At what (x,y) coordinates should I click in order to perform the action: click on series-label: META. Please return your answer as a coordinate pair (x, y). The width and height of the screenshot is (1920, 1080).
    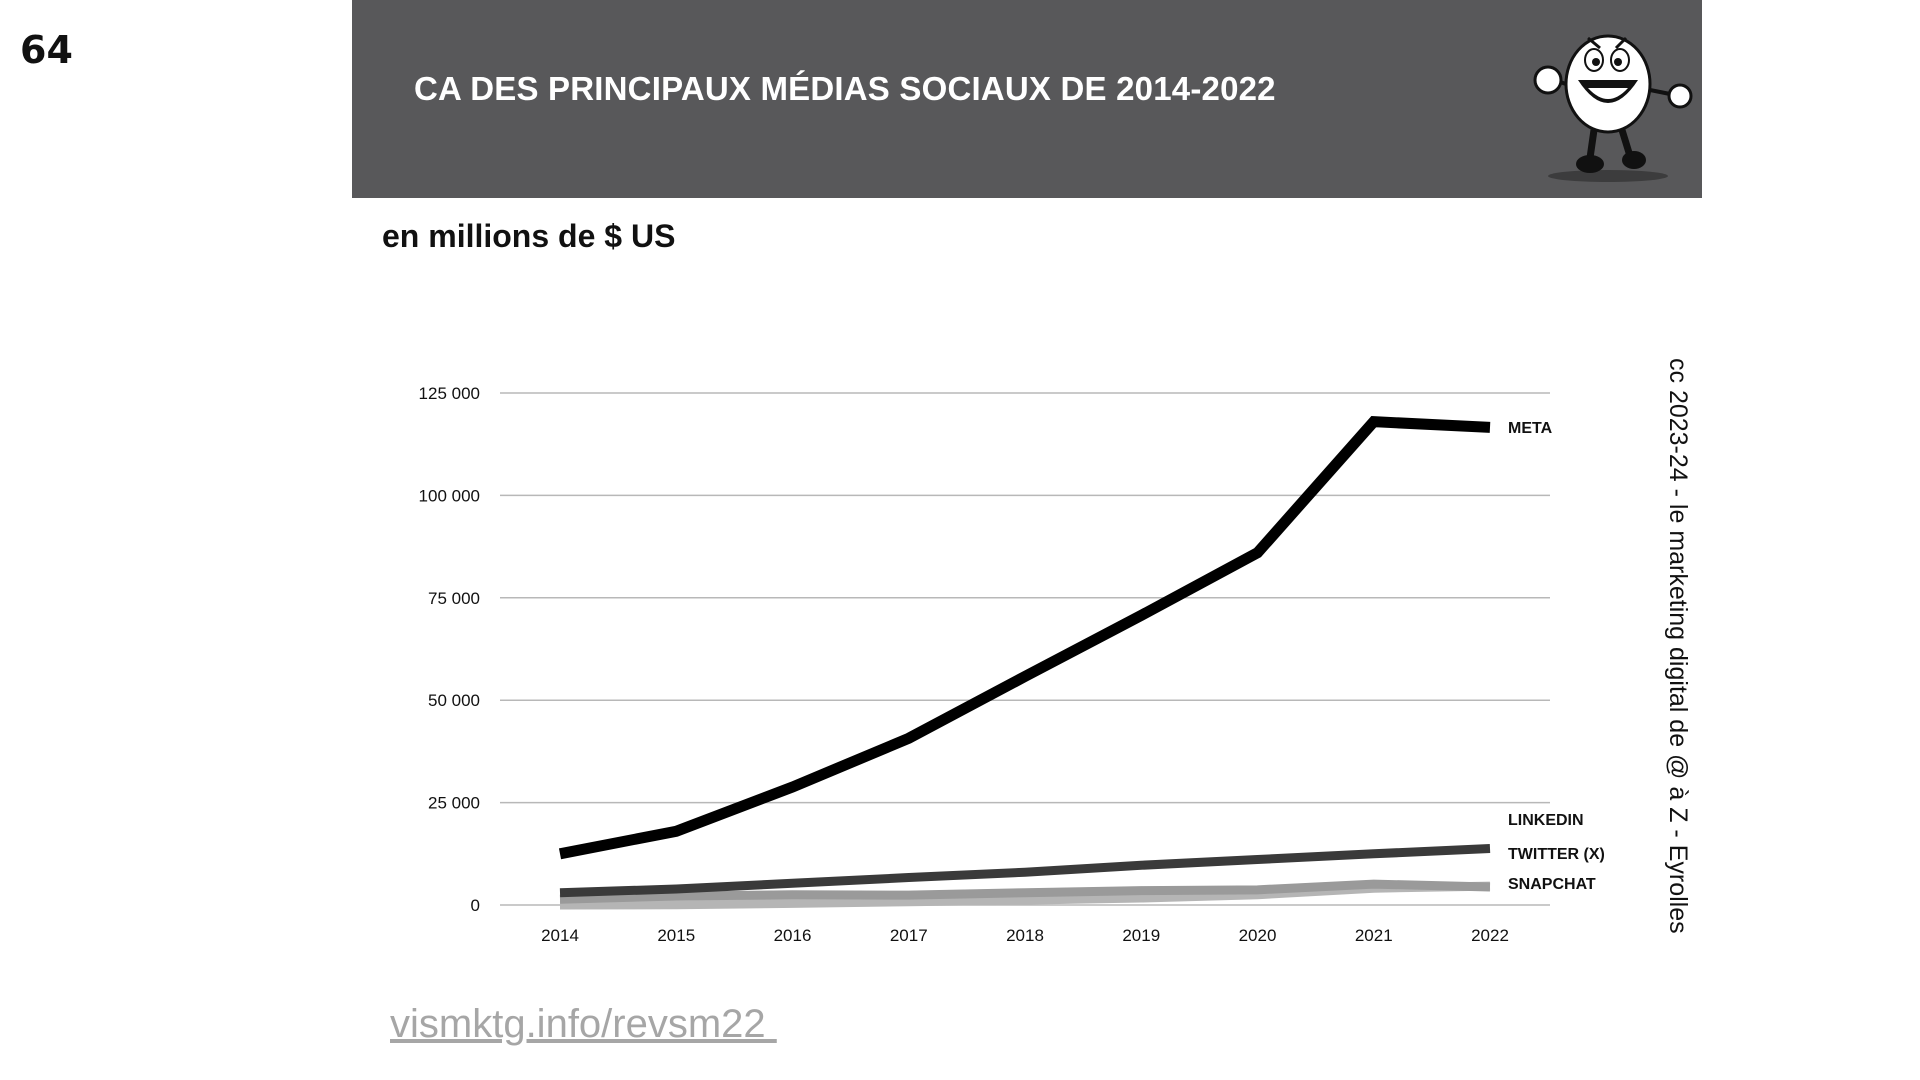
    Looking at the image, I should click on (1530, 428).